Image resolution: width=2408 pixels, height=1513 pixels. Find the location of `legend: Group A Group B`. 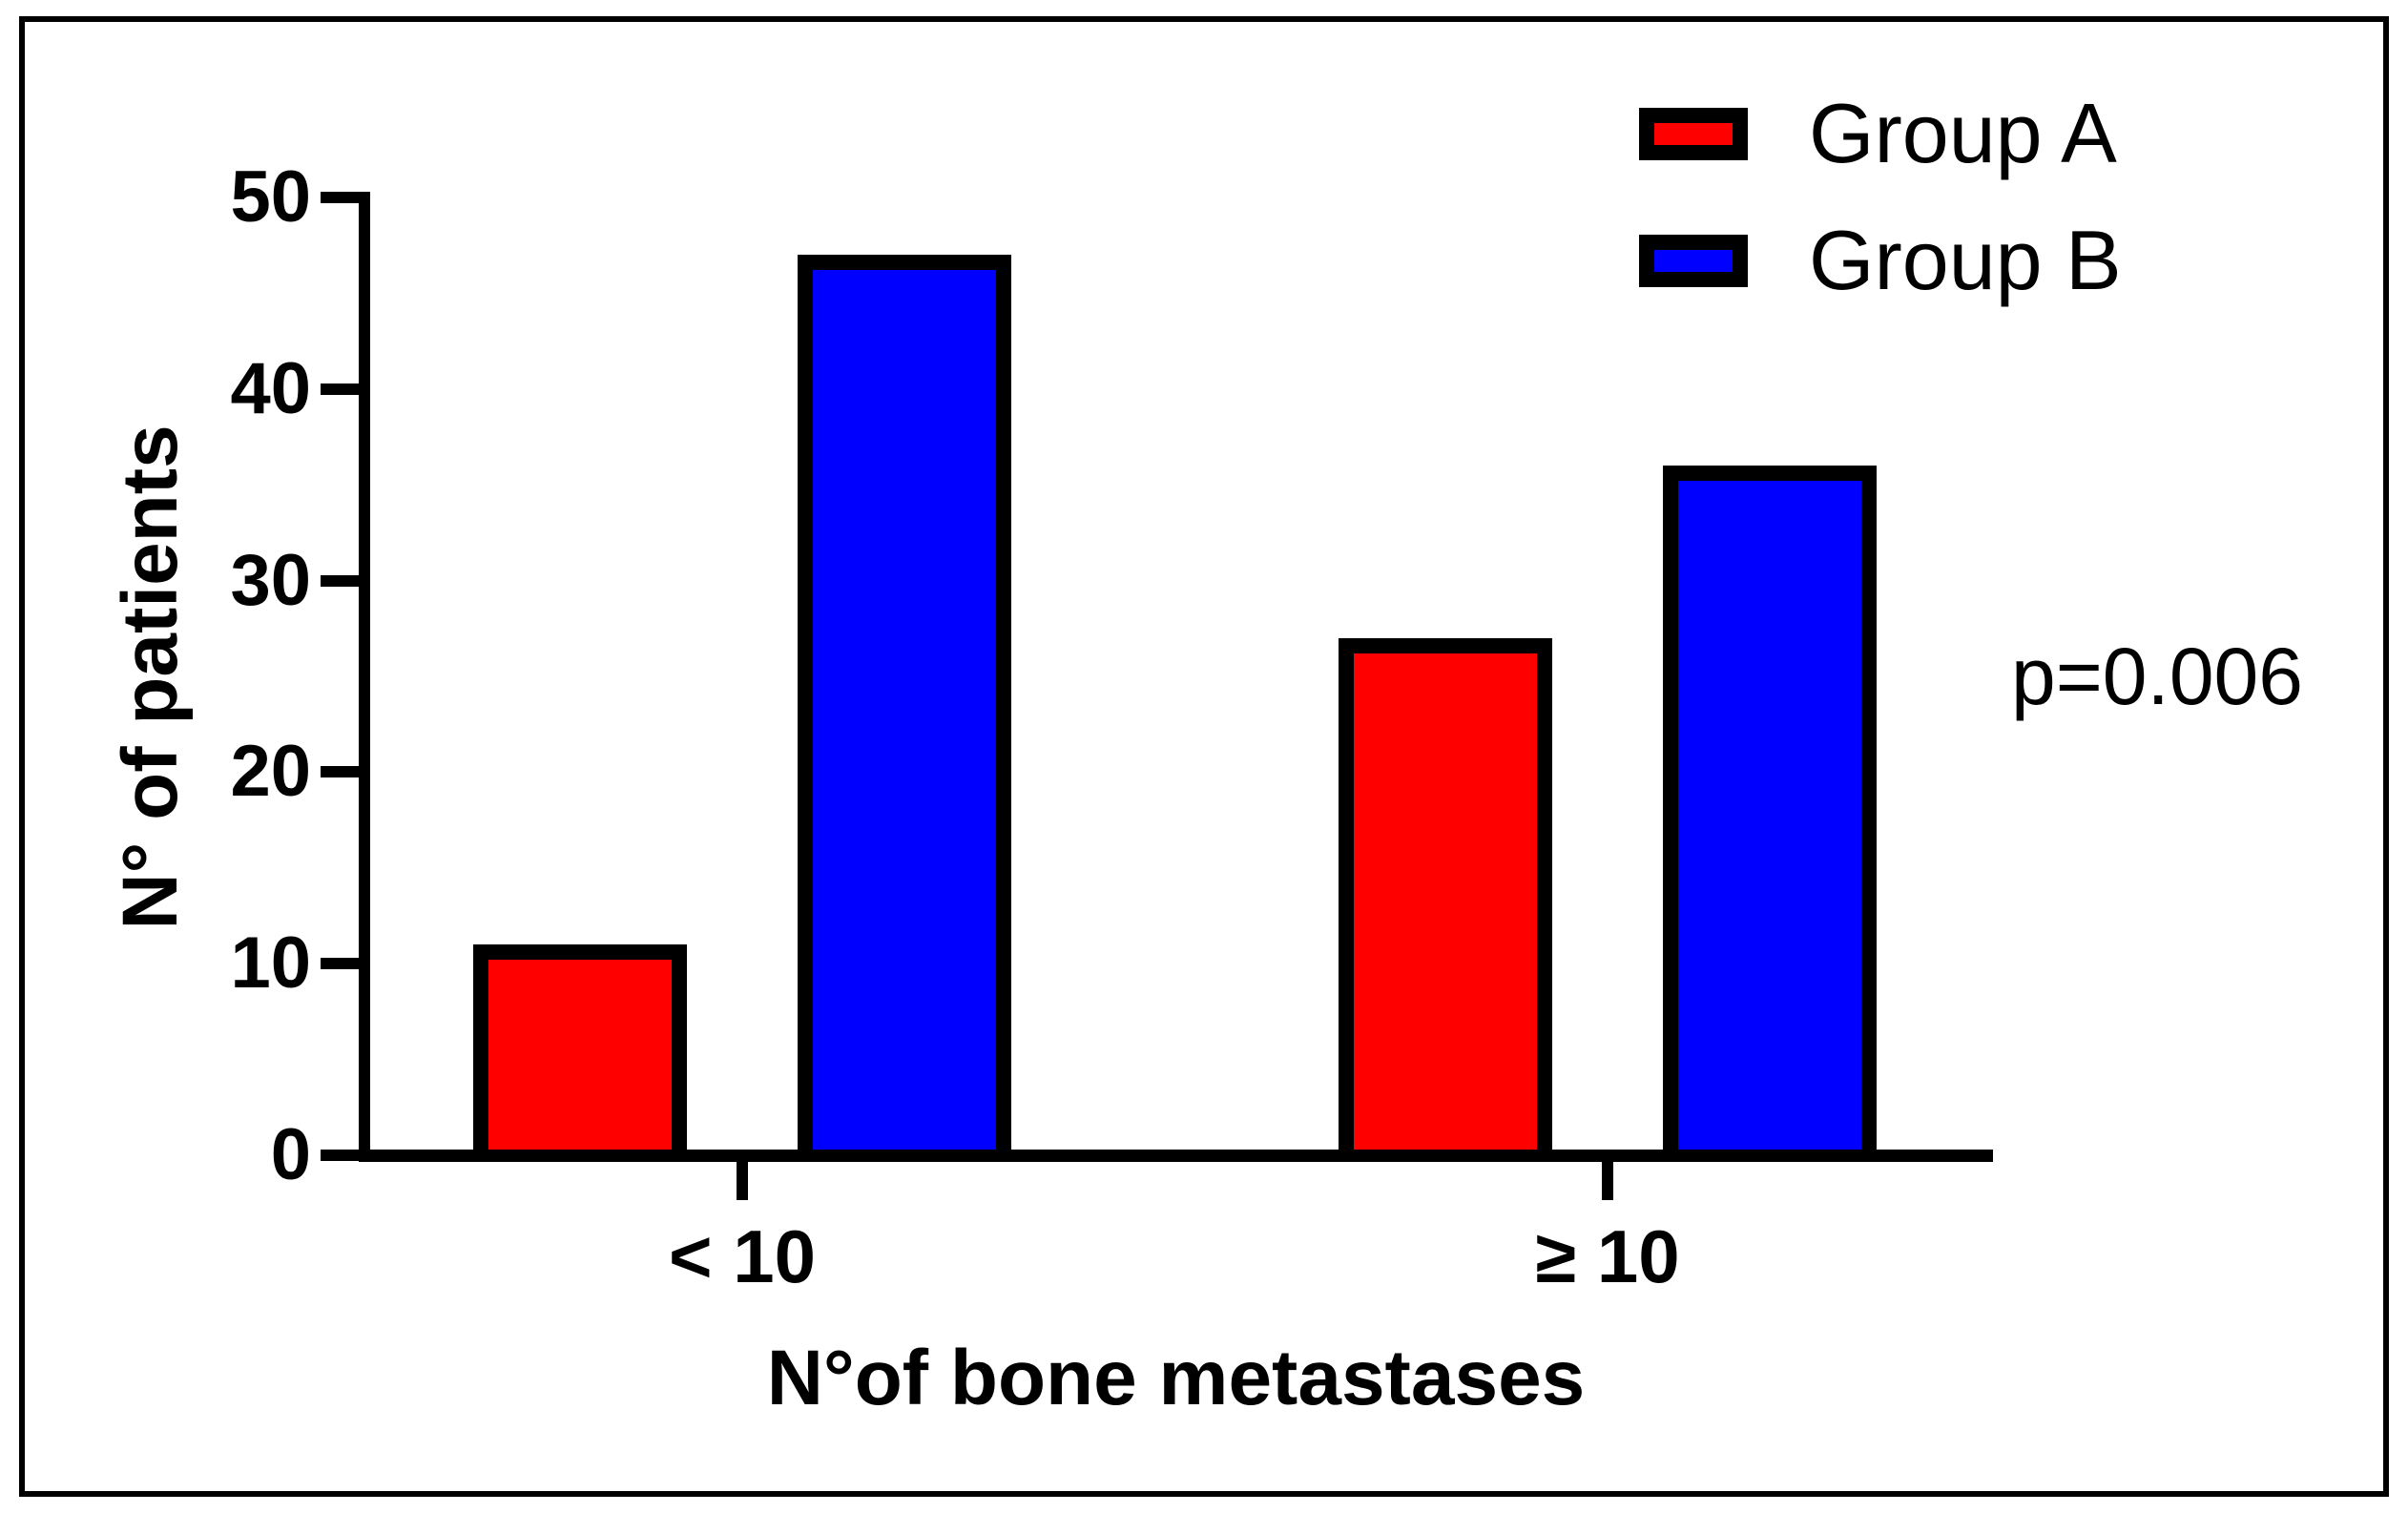

legend: Group A Group B is located at coordinates (1880, 208).